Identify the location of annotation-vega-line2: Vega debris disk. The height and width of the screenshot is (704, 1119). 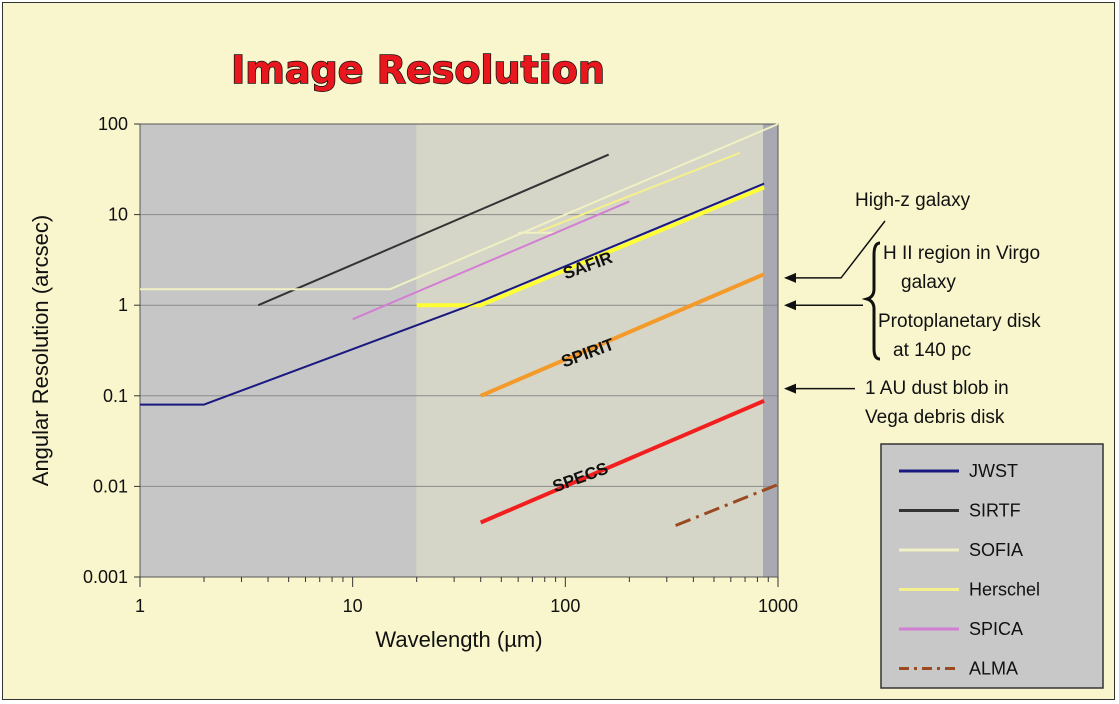
(935, 417).